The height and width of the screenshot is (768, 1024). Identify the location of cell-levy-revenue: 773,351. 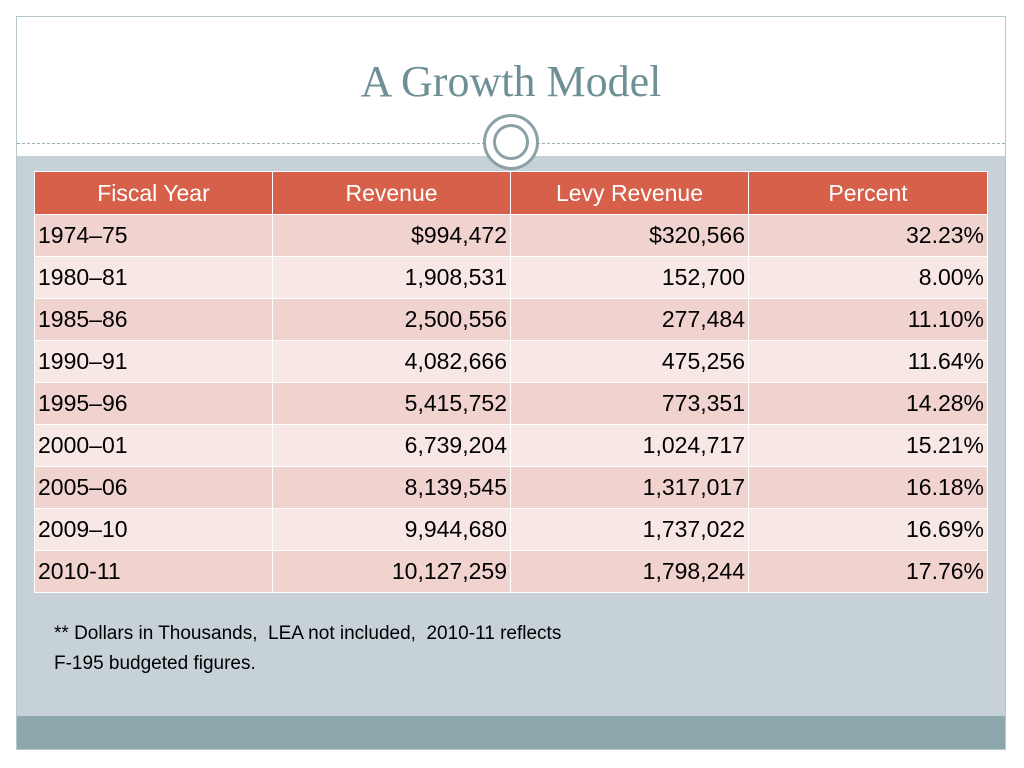
(629, 403).